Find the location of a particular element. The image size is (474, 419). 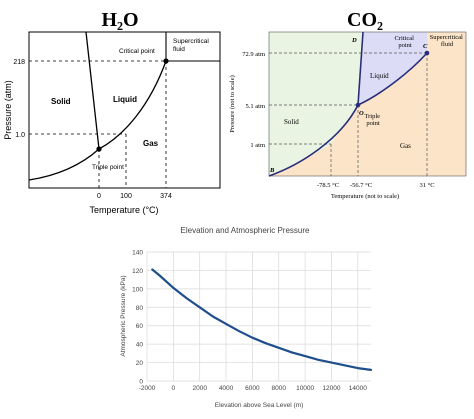

y-tick-label: 80 is located at coordinates (140, 308).